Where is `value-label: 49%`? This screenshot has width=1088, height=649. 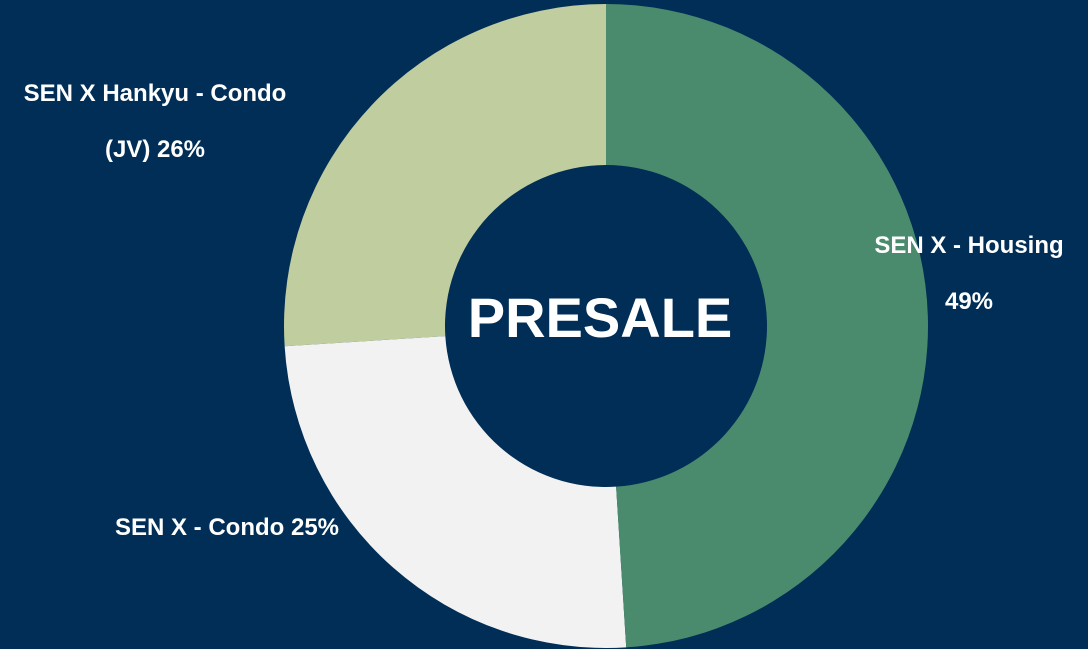 value-label: 49% is located at coordinates (969, 301).